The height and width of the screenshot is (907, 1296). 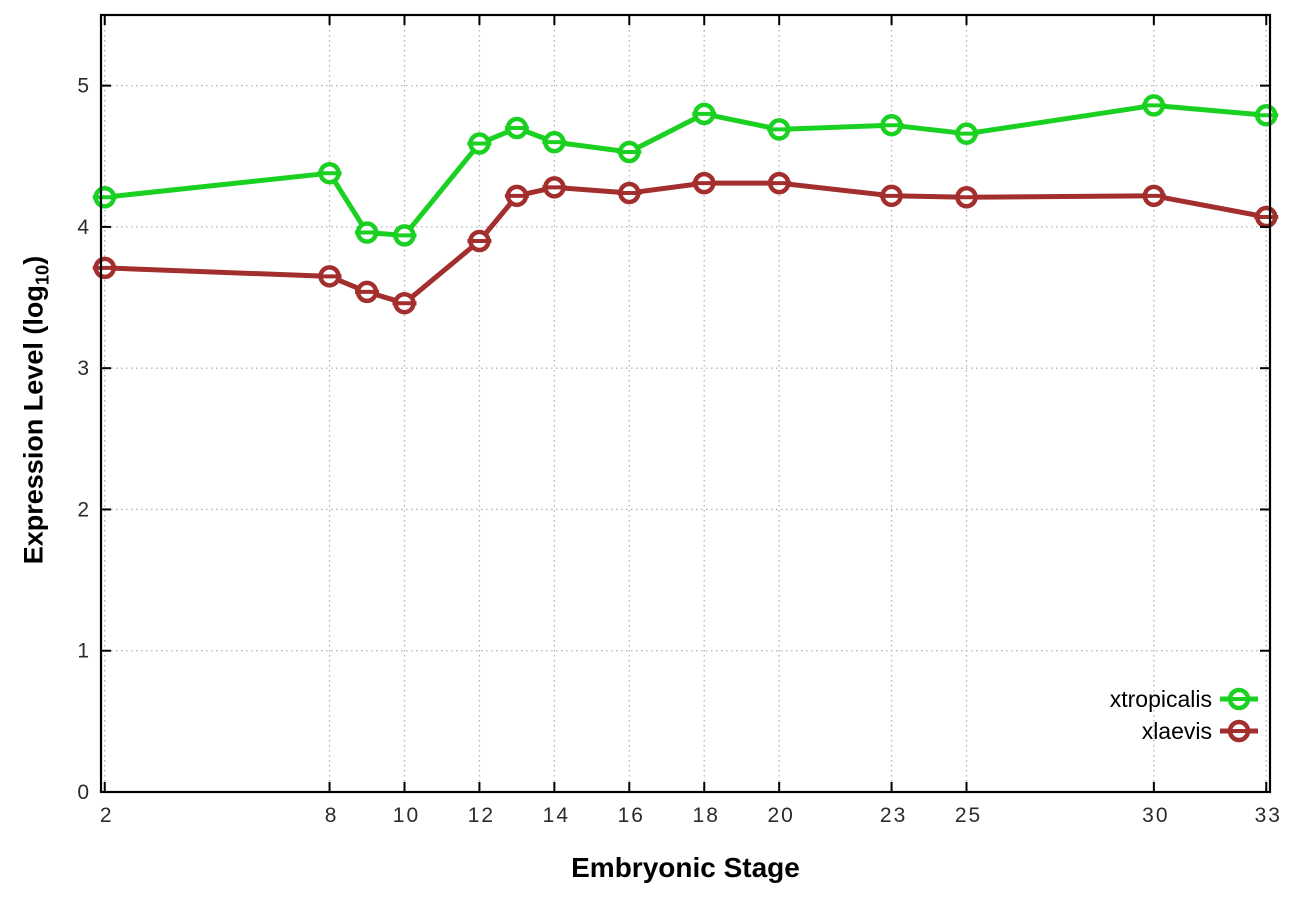 I want to click on series-line-xtropicalis, so click(x=685, y=170).